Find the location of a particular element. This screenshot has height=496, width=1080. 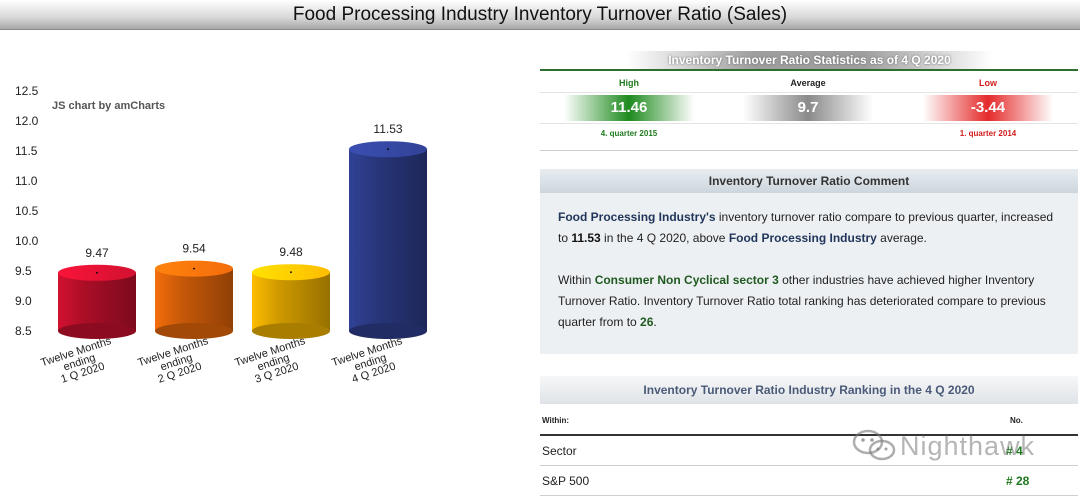

y-tick-label: 11.0 is located at coordinates (26, 181).